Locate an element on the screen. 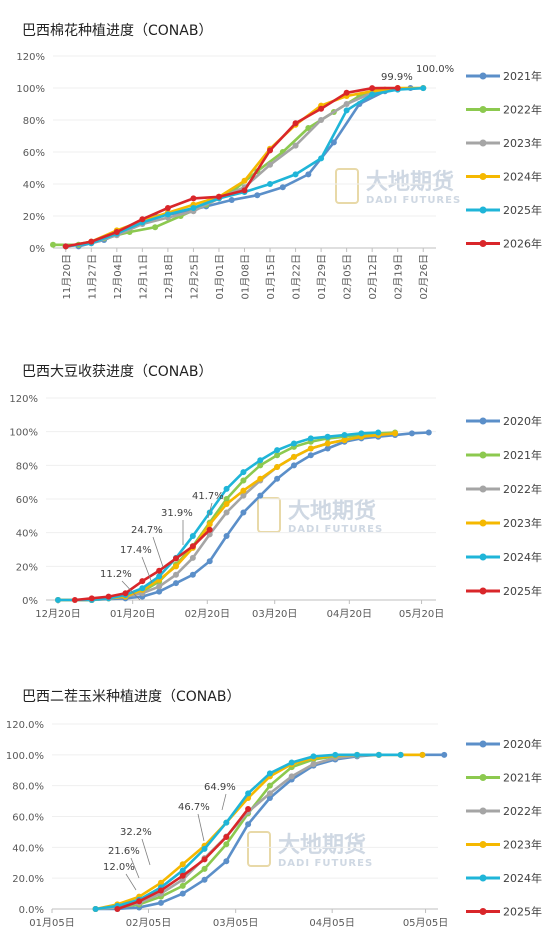 The height and width of the screenshot is (939, 550). x-tick-label: 01月01日 is located at coordinates (220, 276).